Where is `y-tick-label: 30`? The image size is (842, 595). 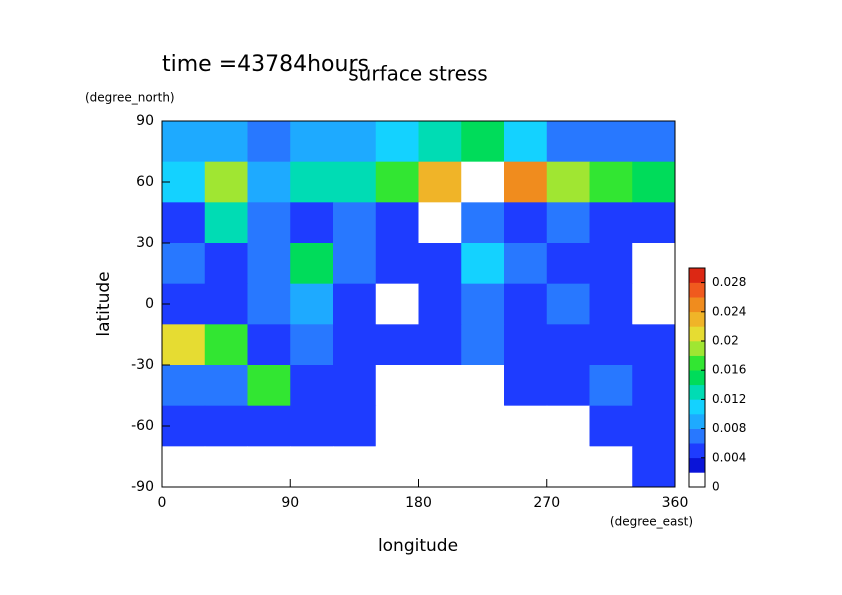
y-tick-label: 30 is located at coordinates (145, 243).